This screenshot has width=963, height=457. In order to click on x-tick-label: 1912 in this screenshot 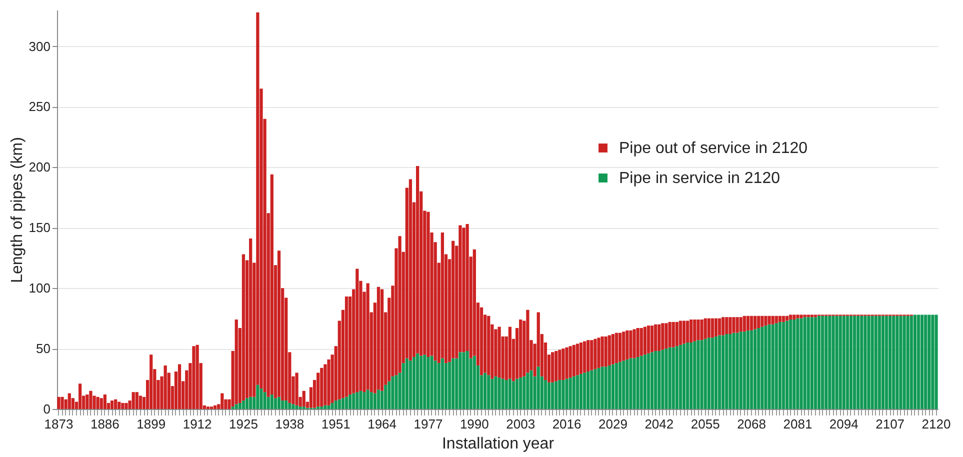, I will do `click(197, 424)`.